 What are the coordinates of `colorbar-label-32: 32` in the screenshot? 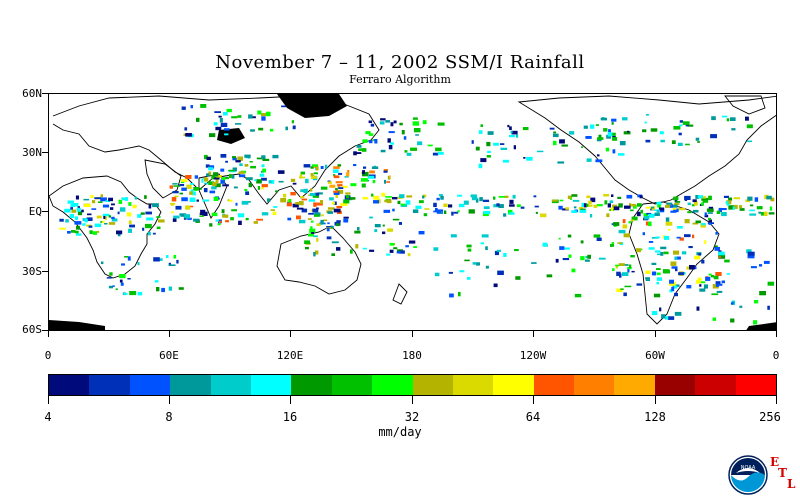 It's located at (412, 417).